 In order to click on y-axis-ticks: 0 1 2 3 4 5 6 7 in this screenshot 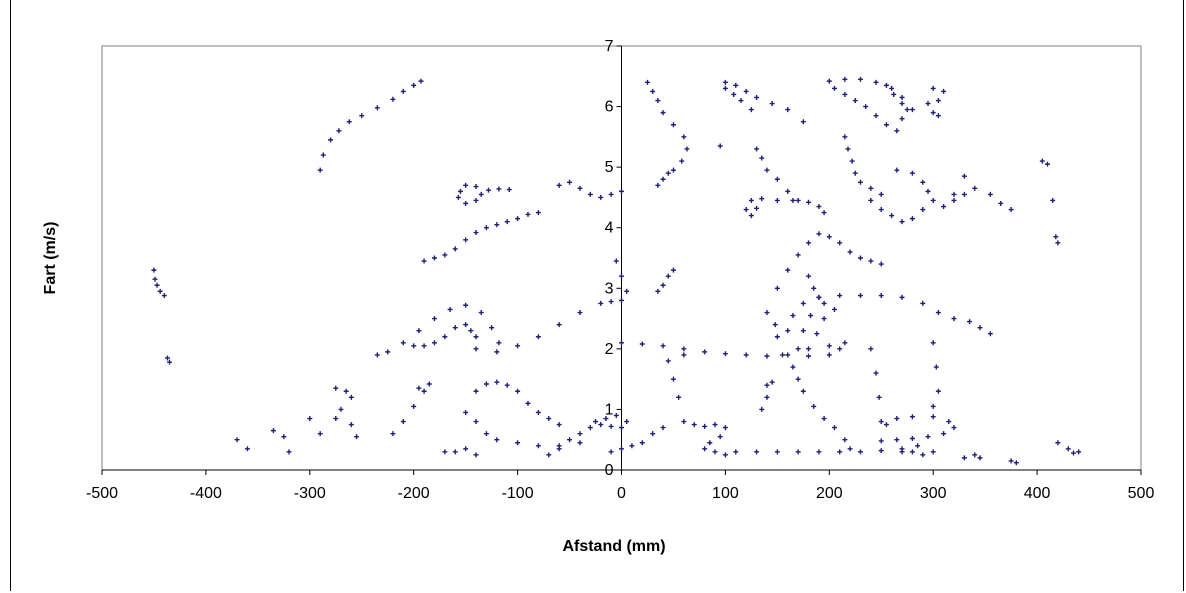, I will do `click(613, 258)`.